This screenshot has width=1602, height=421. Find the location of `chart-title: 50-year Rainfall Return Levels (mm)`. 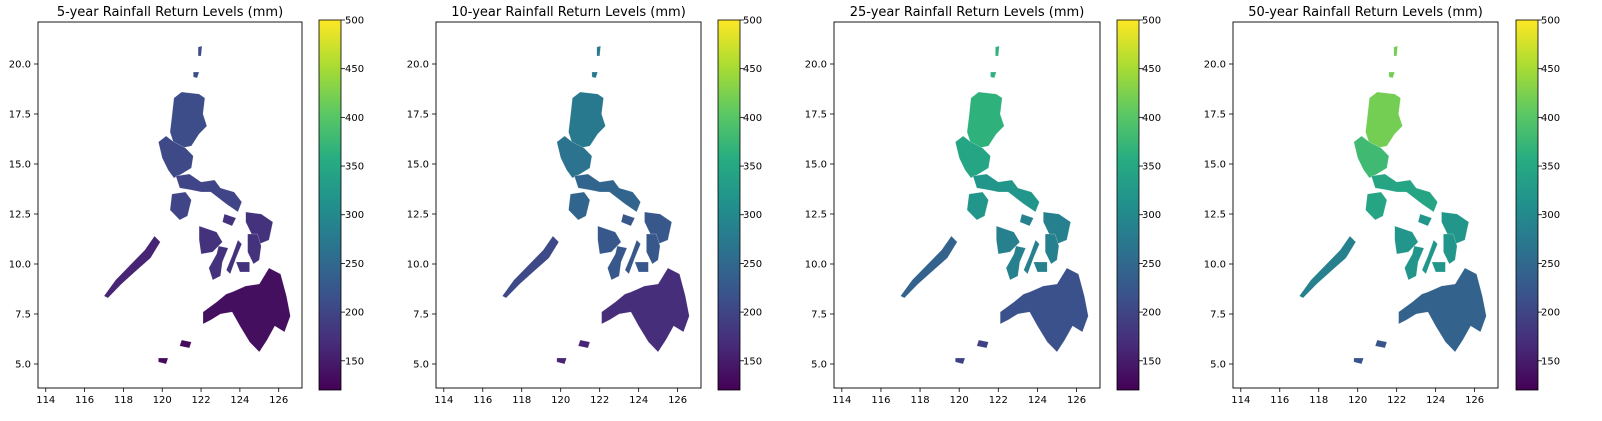

chart-title: 50-year Rainfall Return Levels (mm) is located at coordinates (1365, 12).